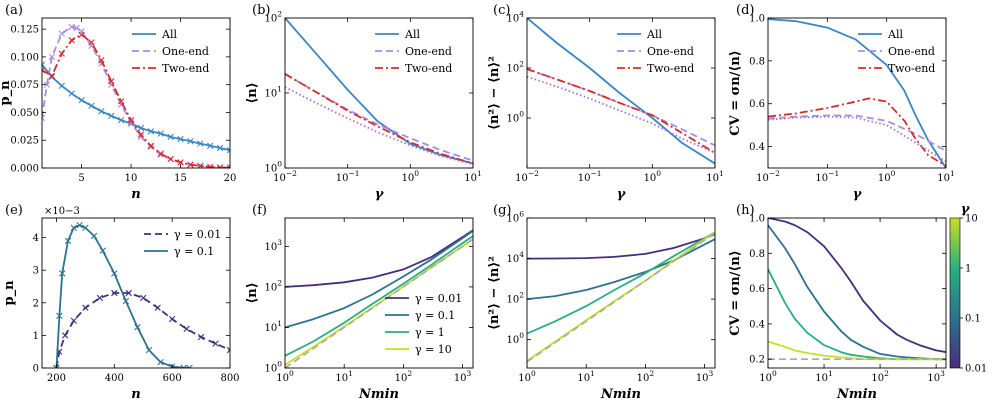  I want to click on x-axis-label-b: γ, so click(380, 194).